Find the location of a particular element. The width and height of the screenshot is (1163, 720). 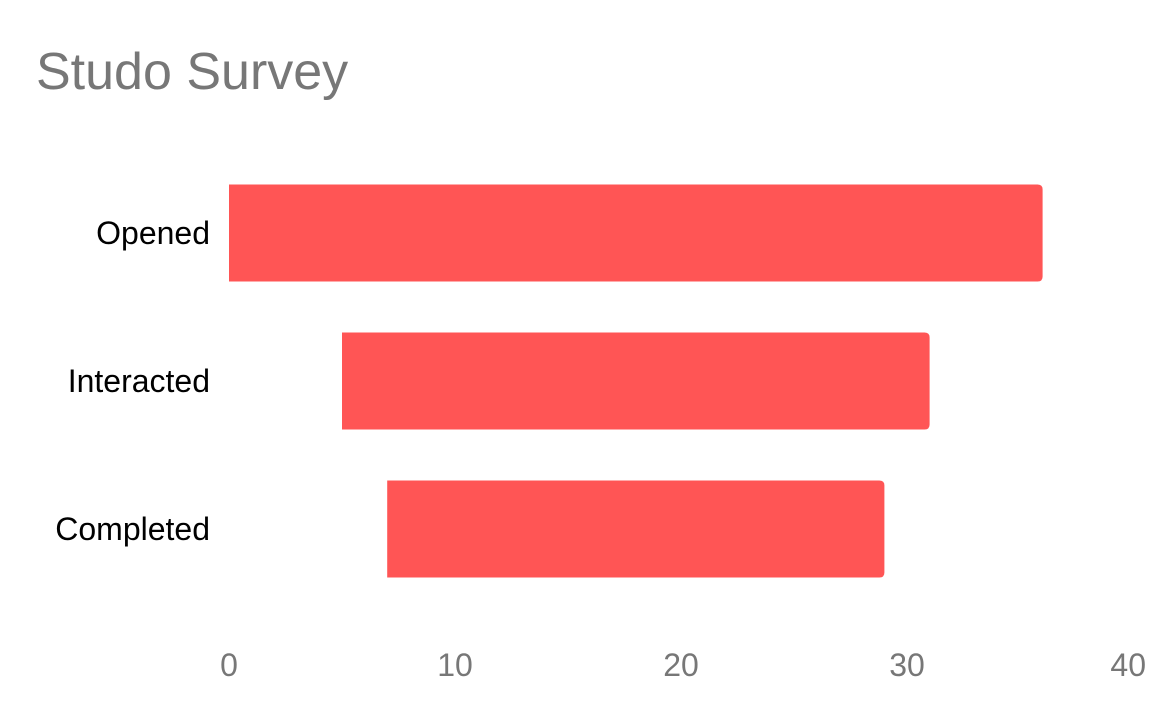

chart-title: Studo Survey is located at coordinates (192, 72).